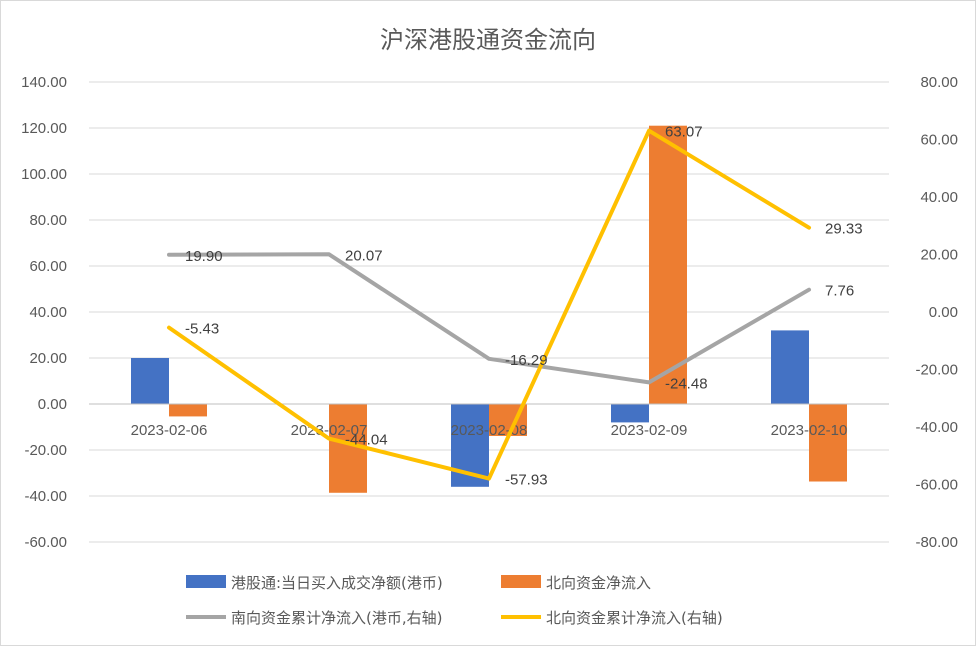  I want to click on legend-label: 北向资金净流入, so click(598, 583).